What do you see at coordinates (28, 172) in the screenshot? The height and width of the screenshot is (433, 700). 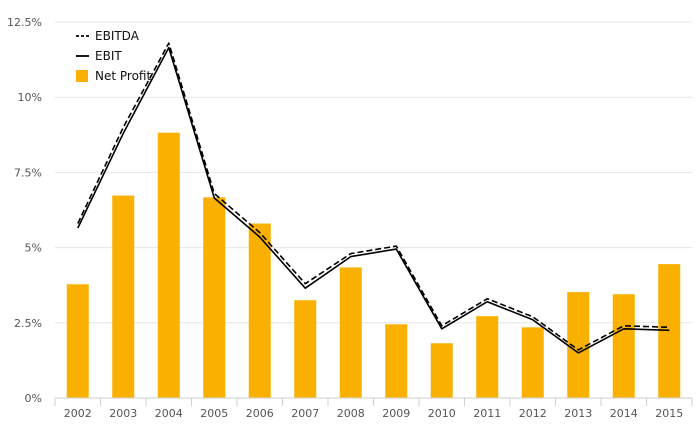 I see `y-tick-label: 7.5%` at bounding box center [28, 172].